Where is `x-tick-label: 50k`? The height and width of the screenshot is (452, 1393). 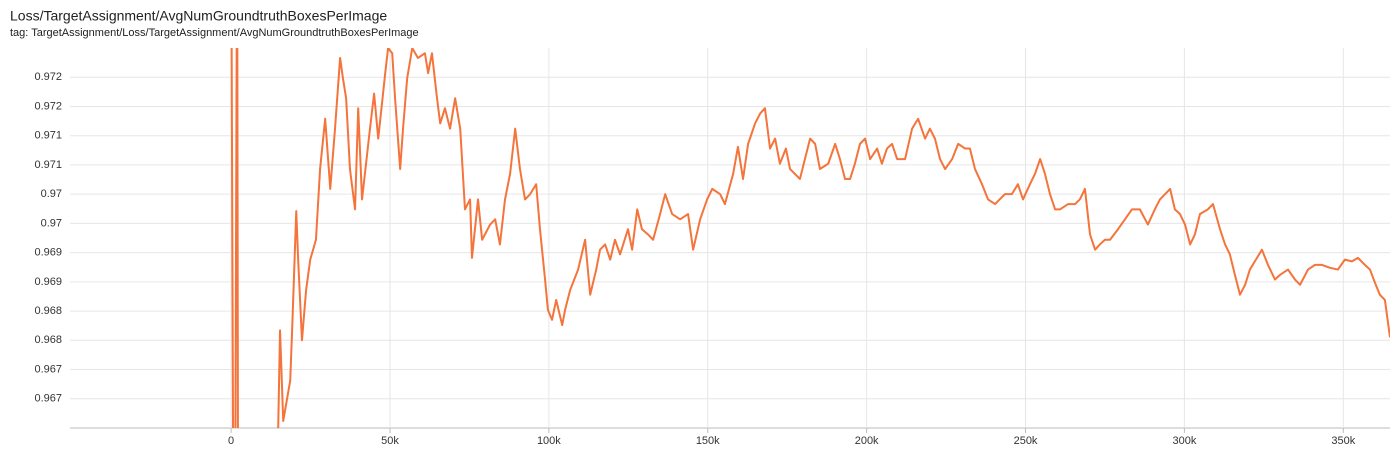 x-tick-label: 50k is located at coordinates (390, 441).